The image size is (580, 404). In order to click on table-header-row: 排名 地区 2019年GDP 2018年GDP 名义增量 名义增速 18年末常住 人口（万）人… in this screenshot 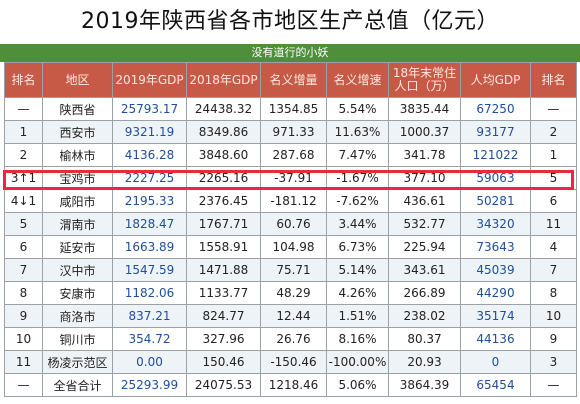, I will do `click(290, 80)`.